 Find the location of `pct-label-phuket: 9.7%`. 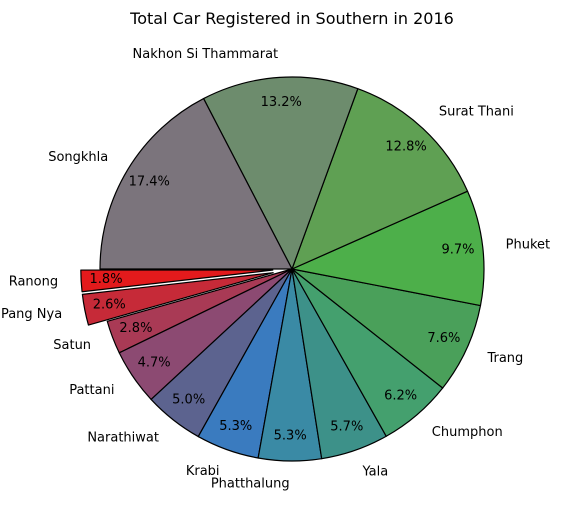

pct-label-phuket: 9.7% is located at coordinates (457, 250).